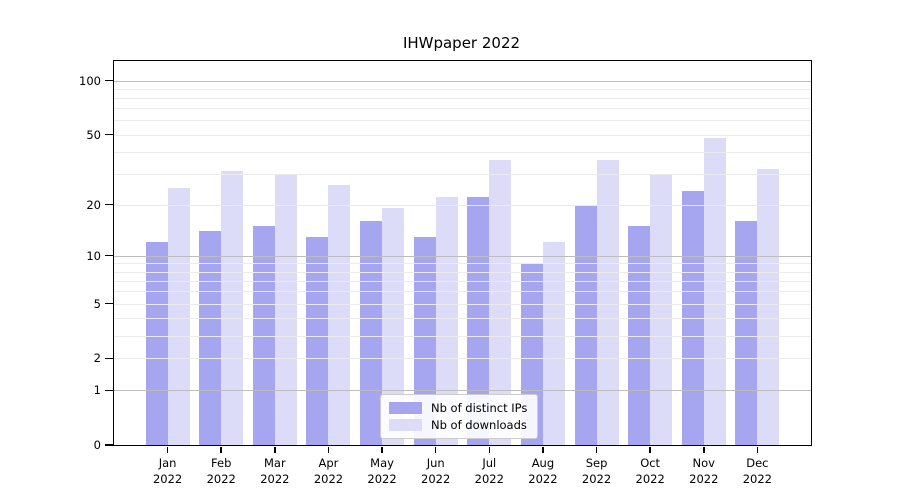  Describe the element at coordinates (461, 43) in the screenshot. I see `chart-title: IHWpaper 2022` at that location.